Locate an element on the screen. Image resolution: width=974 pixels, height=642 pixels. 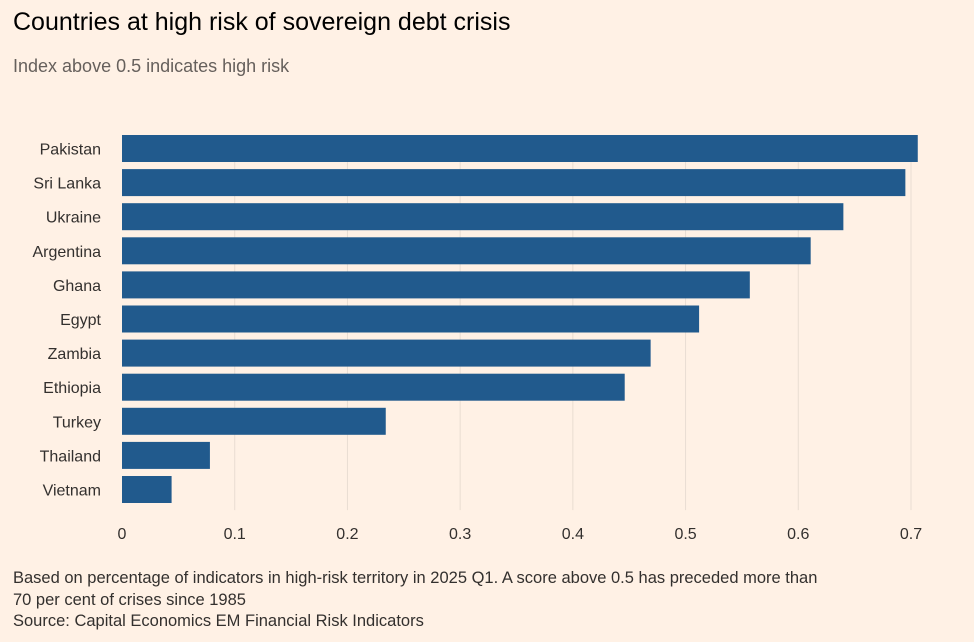
bar-ghana is located at coordinates (436, 285).